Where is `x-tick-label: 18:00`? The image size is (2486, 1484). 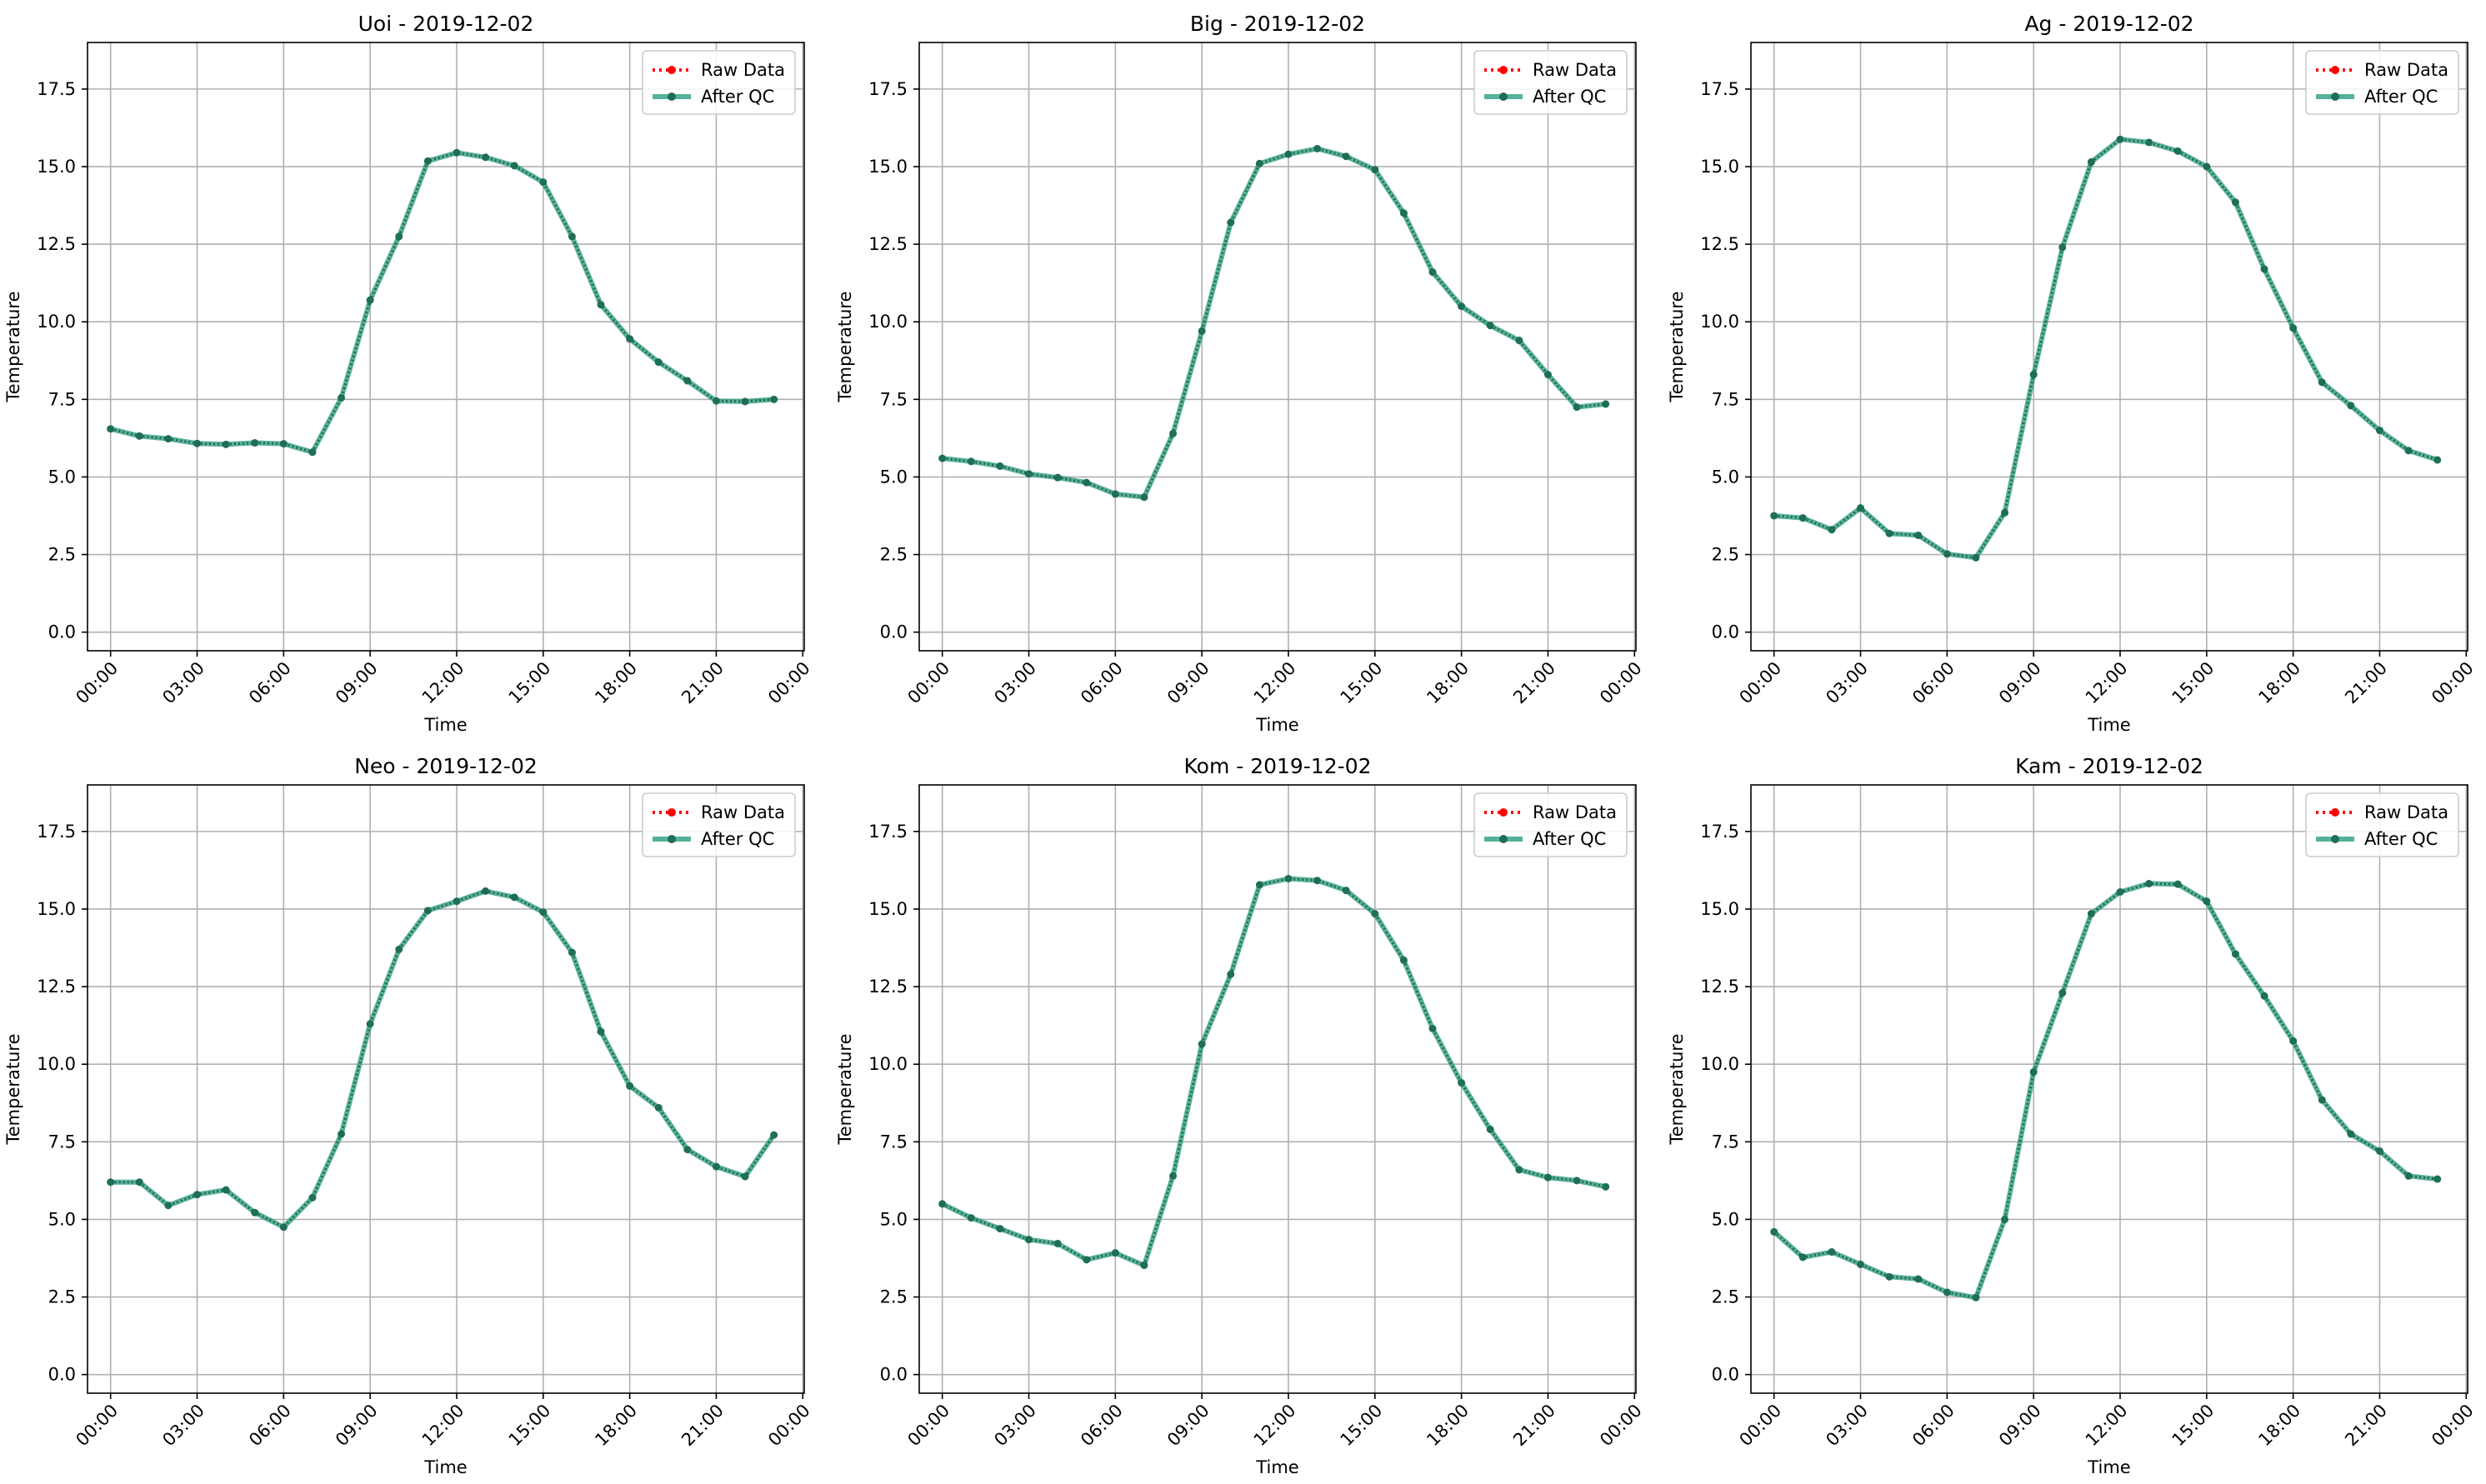
x-tick-label: 18:00 is located at coordinates (616, 1426).